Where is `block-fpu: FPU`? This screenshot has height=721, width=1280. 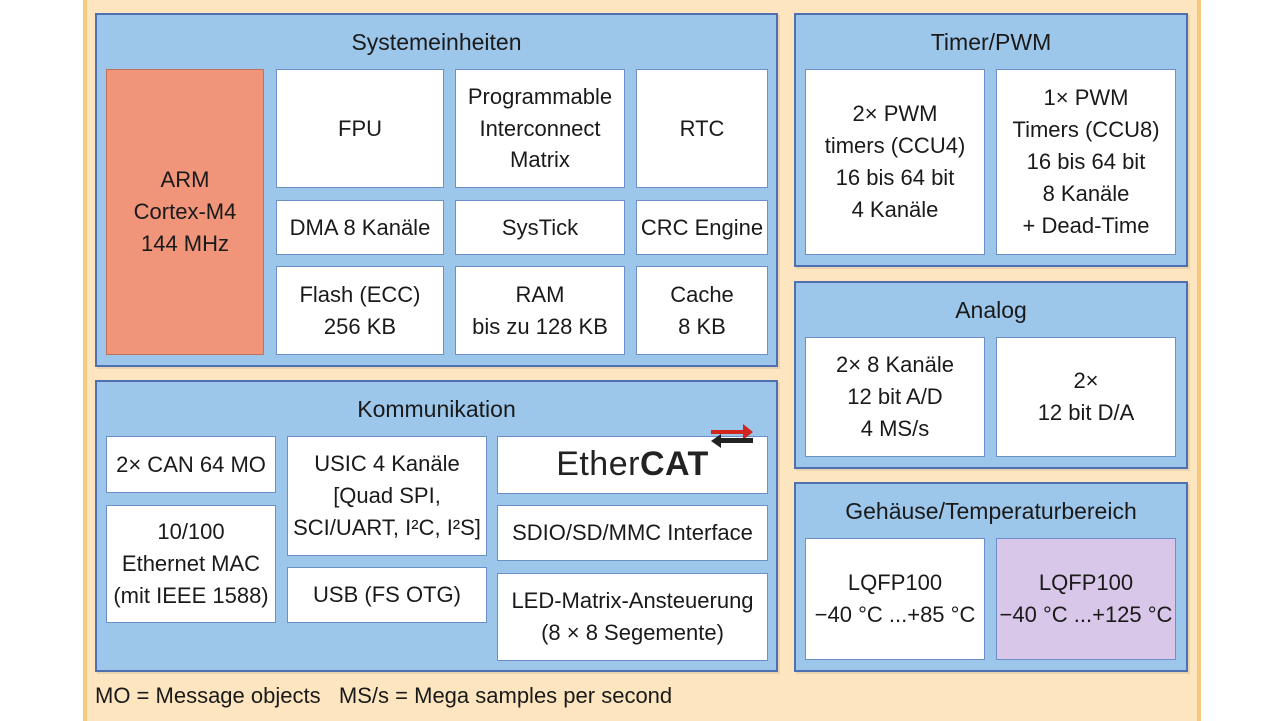
block-fpu: FPU is located at coordinates (360, 128).